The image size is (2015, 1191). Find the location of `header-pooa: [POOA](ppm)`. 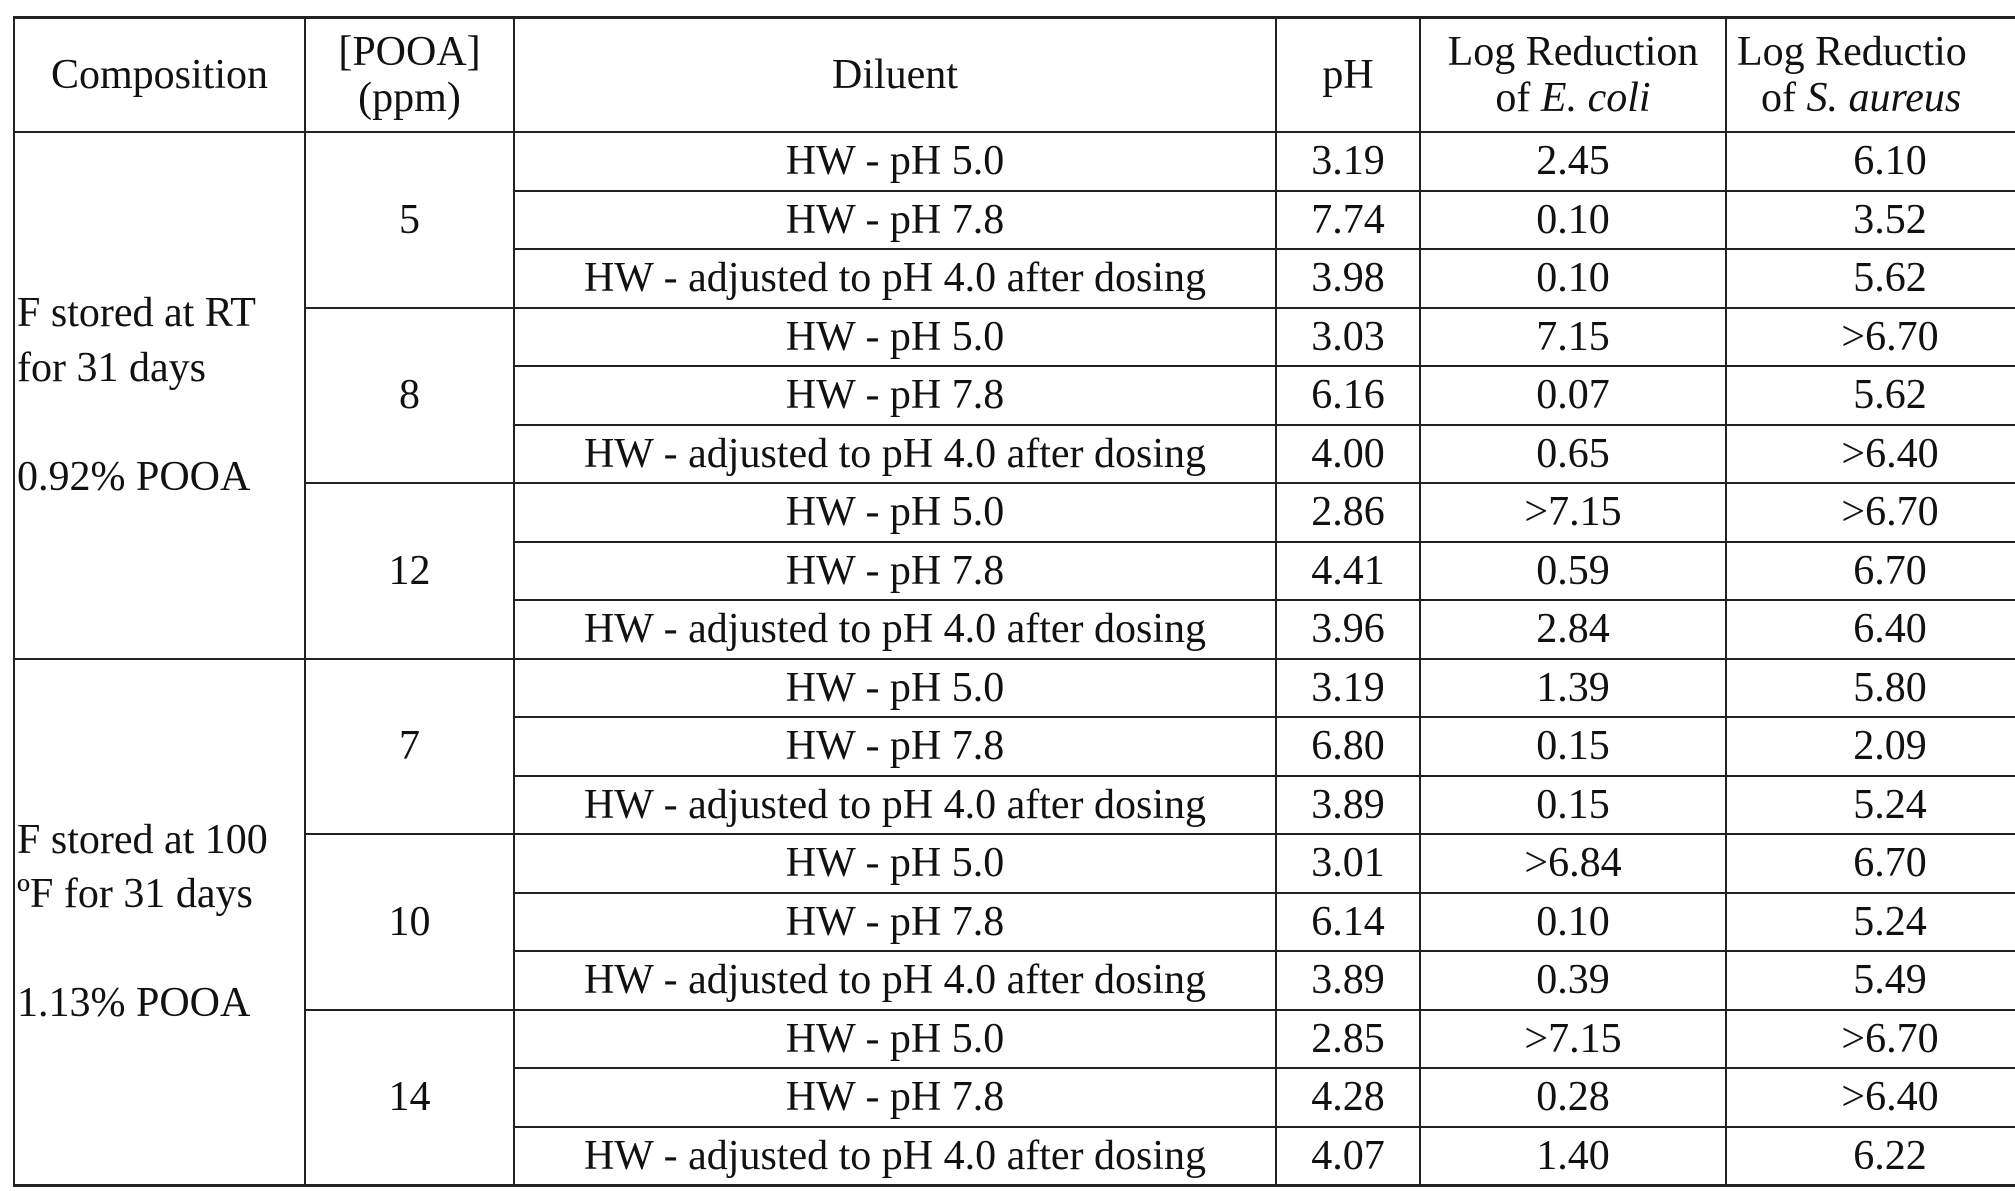

header-pooa: [POOA](ppm) is located at coordinates (409, 75).